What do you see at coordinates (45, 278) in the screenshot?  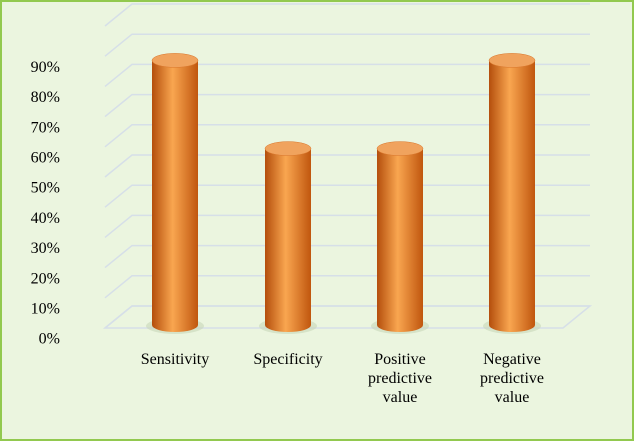 I see `y-tick-label: 20%` at bounding box center [45, 278].